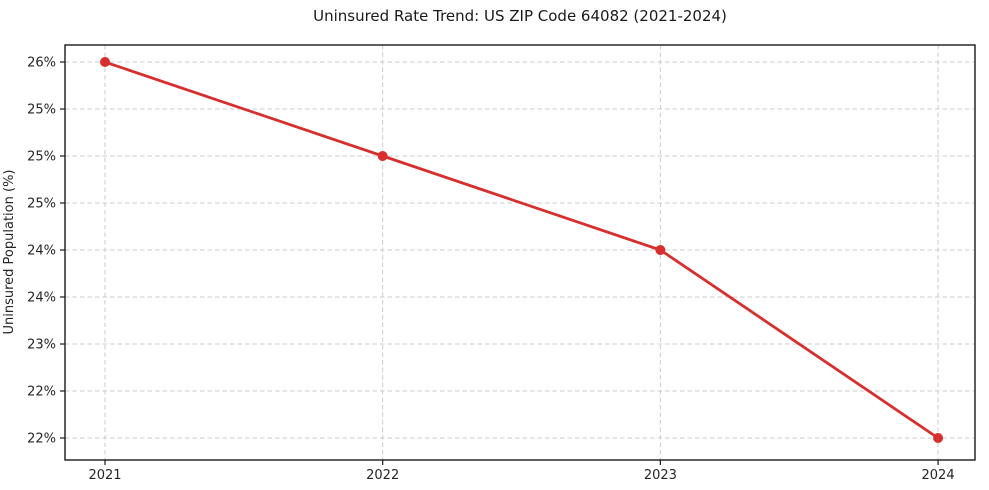  Describe the element at coordinates (41, 345) in the screenshot. I see `y-tick-label: 23%` at that location.